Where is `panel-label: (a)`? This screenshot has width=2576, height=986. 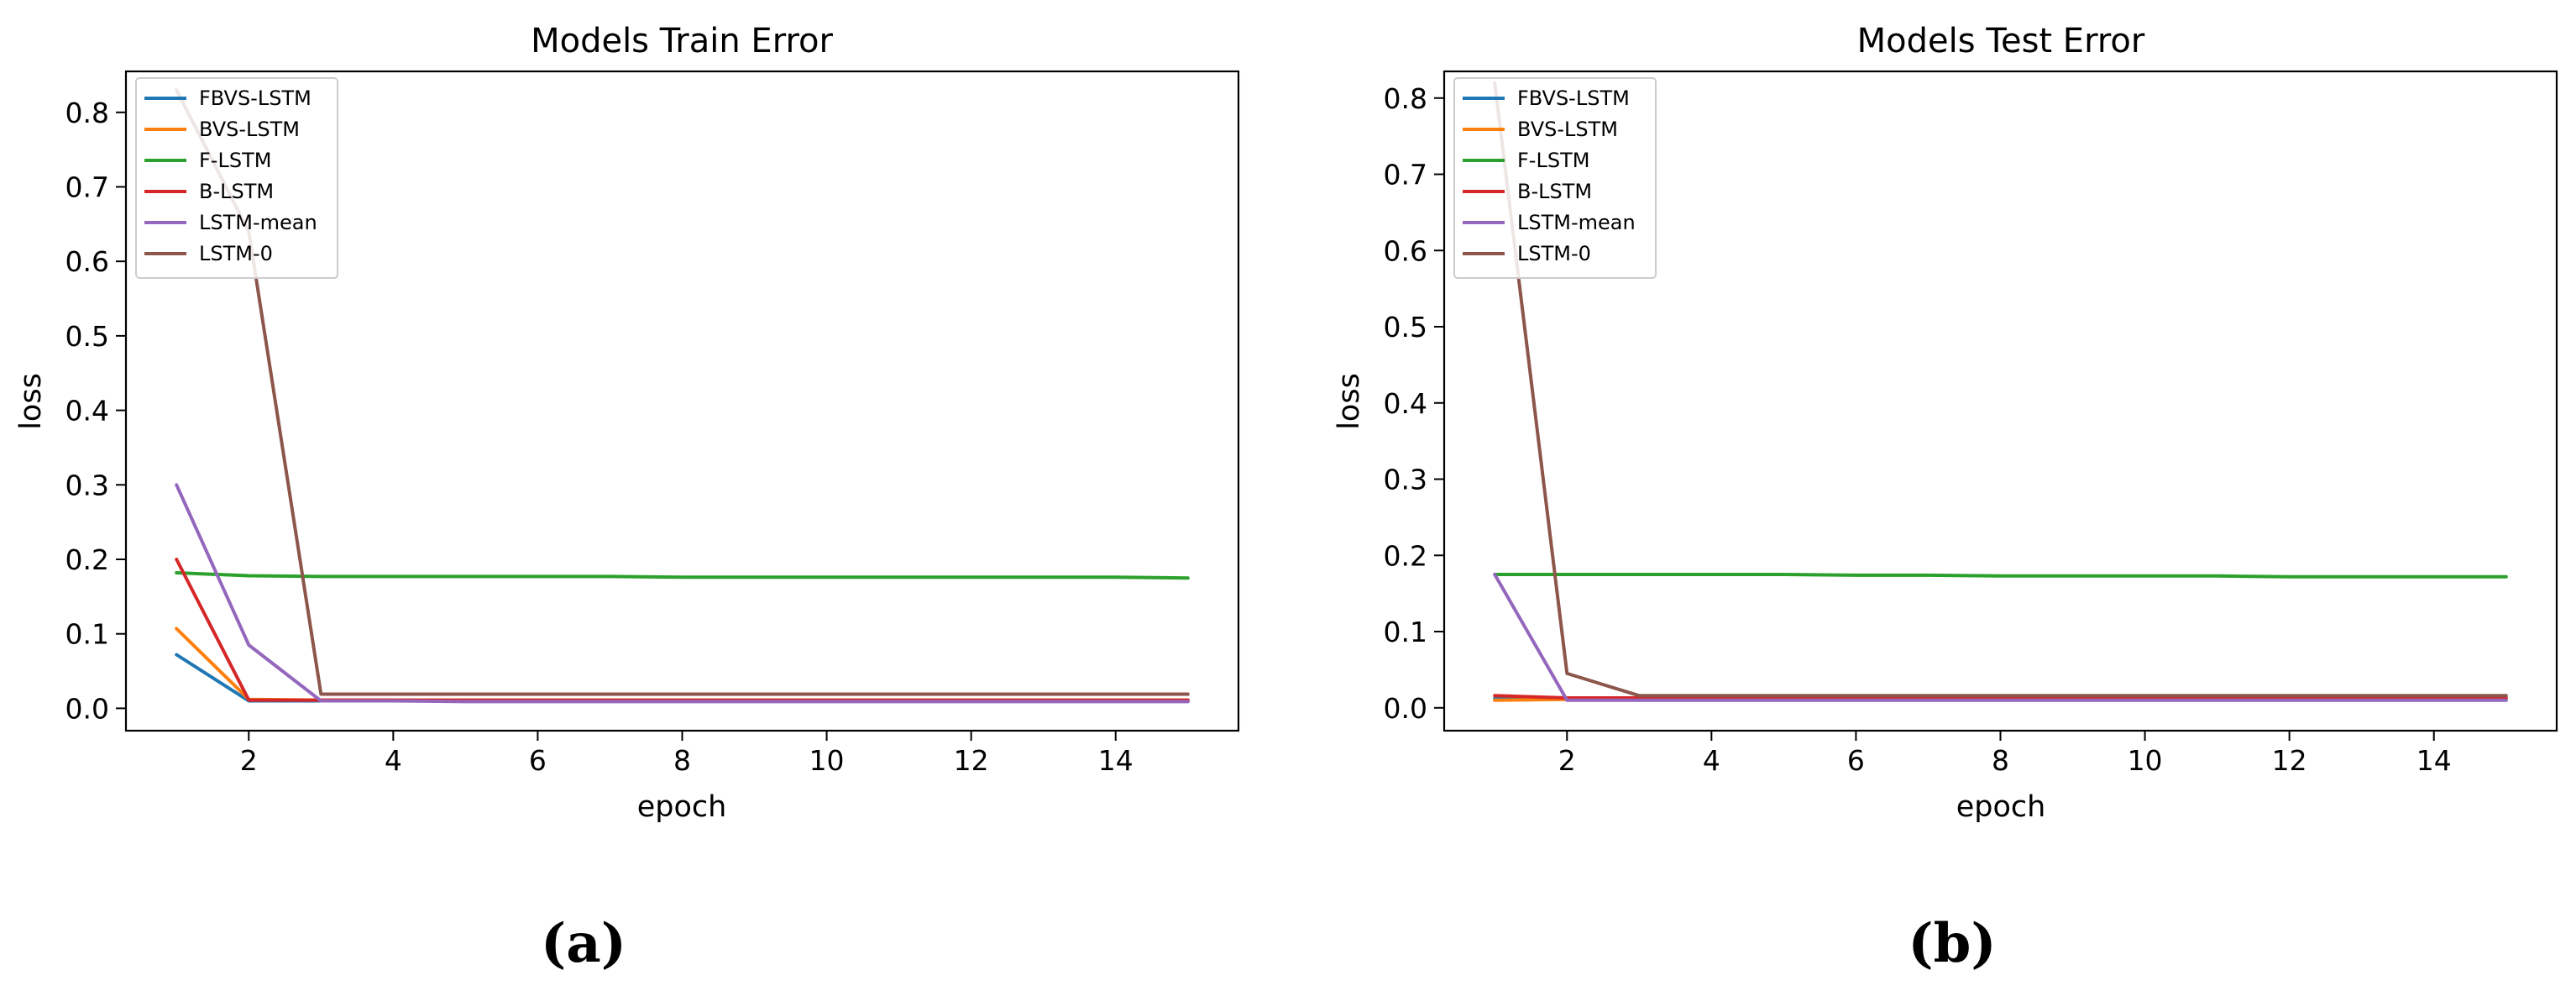
panel-label: (a) is located at coordinates (584, 943).